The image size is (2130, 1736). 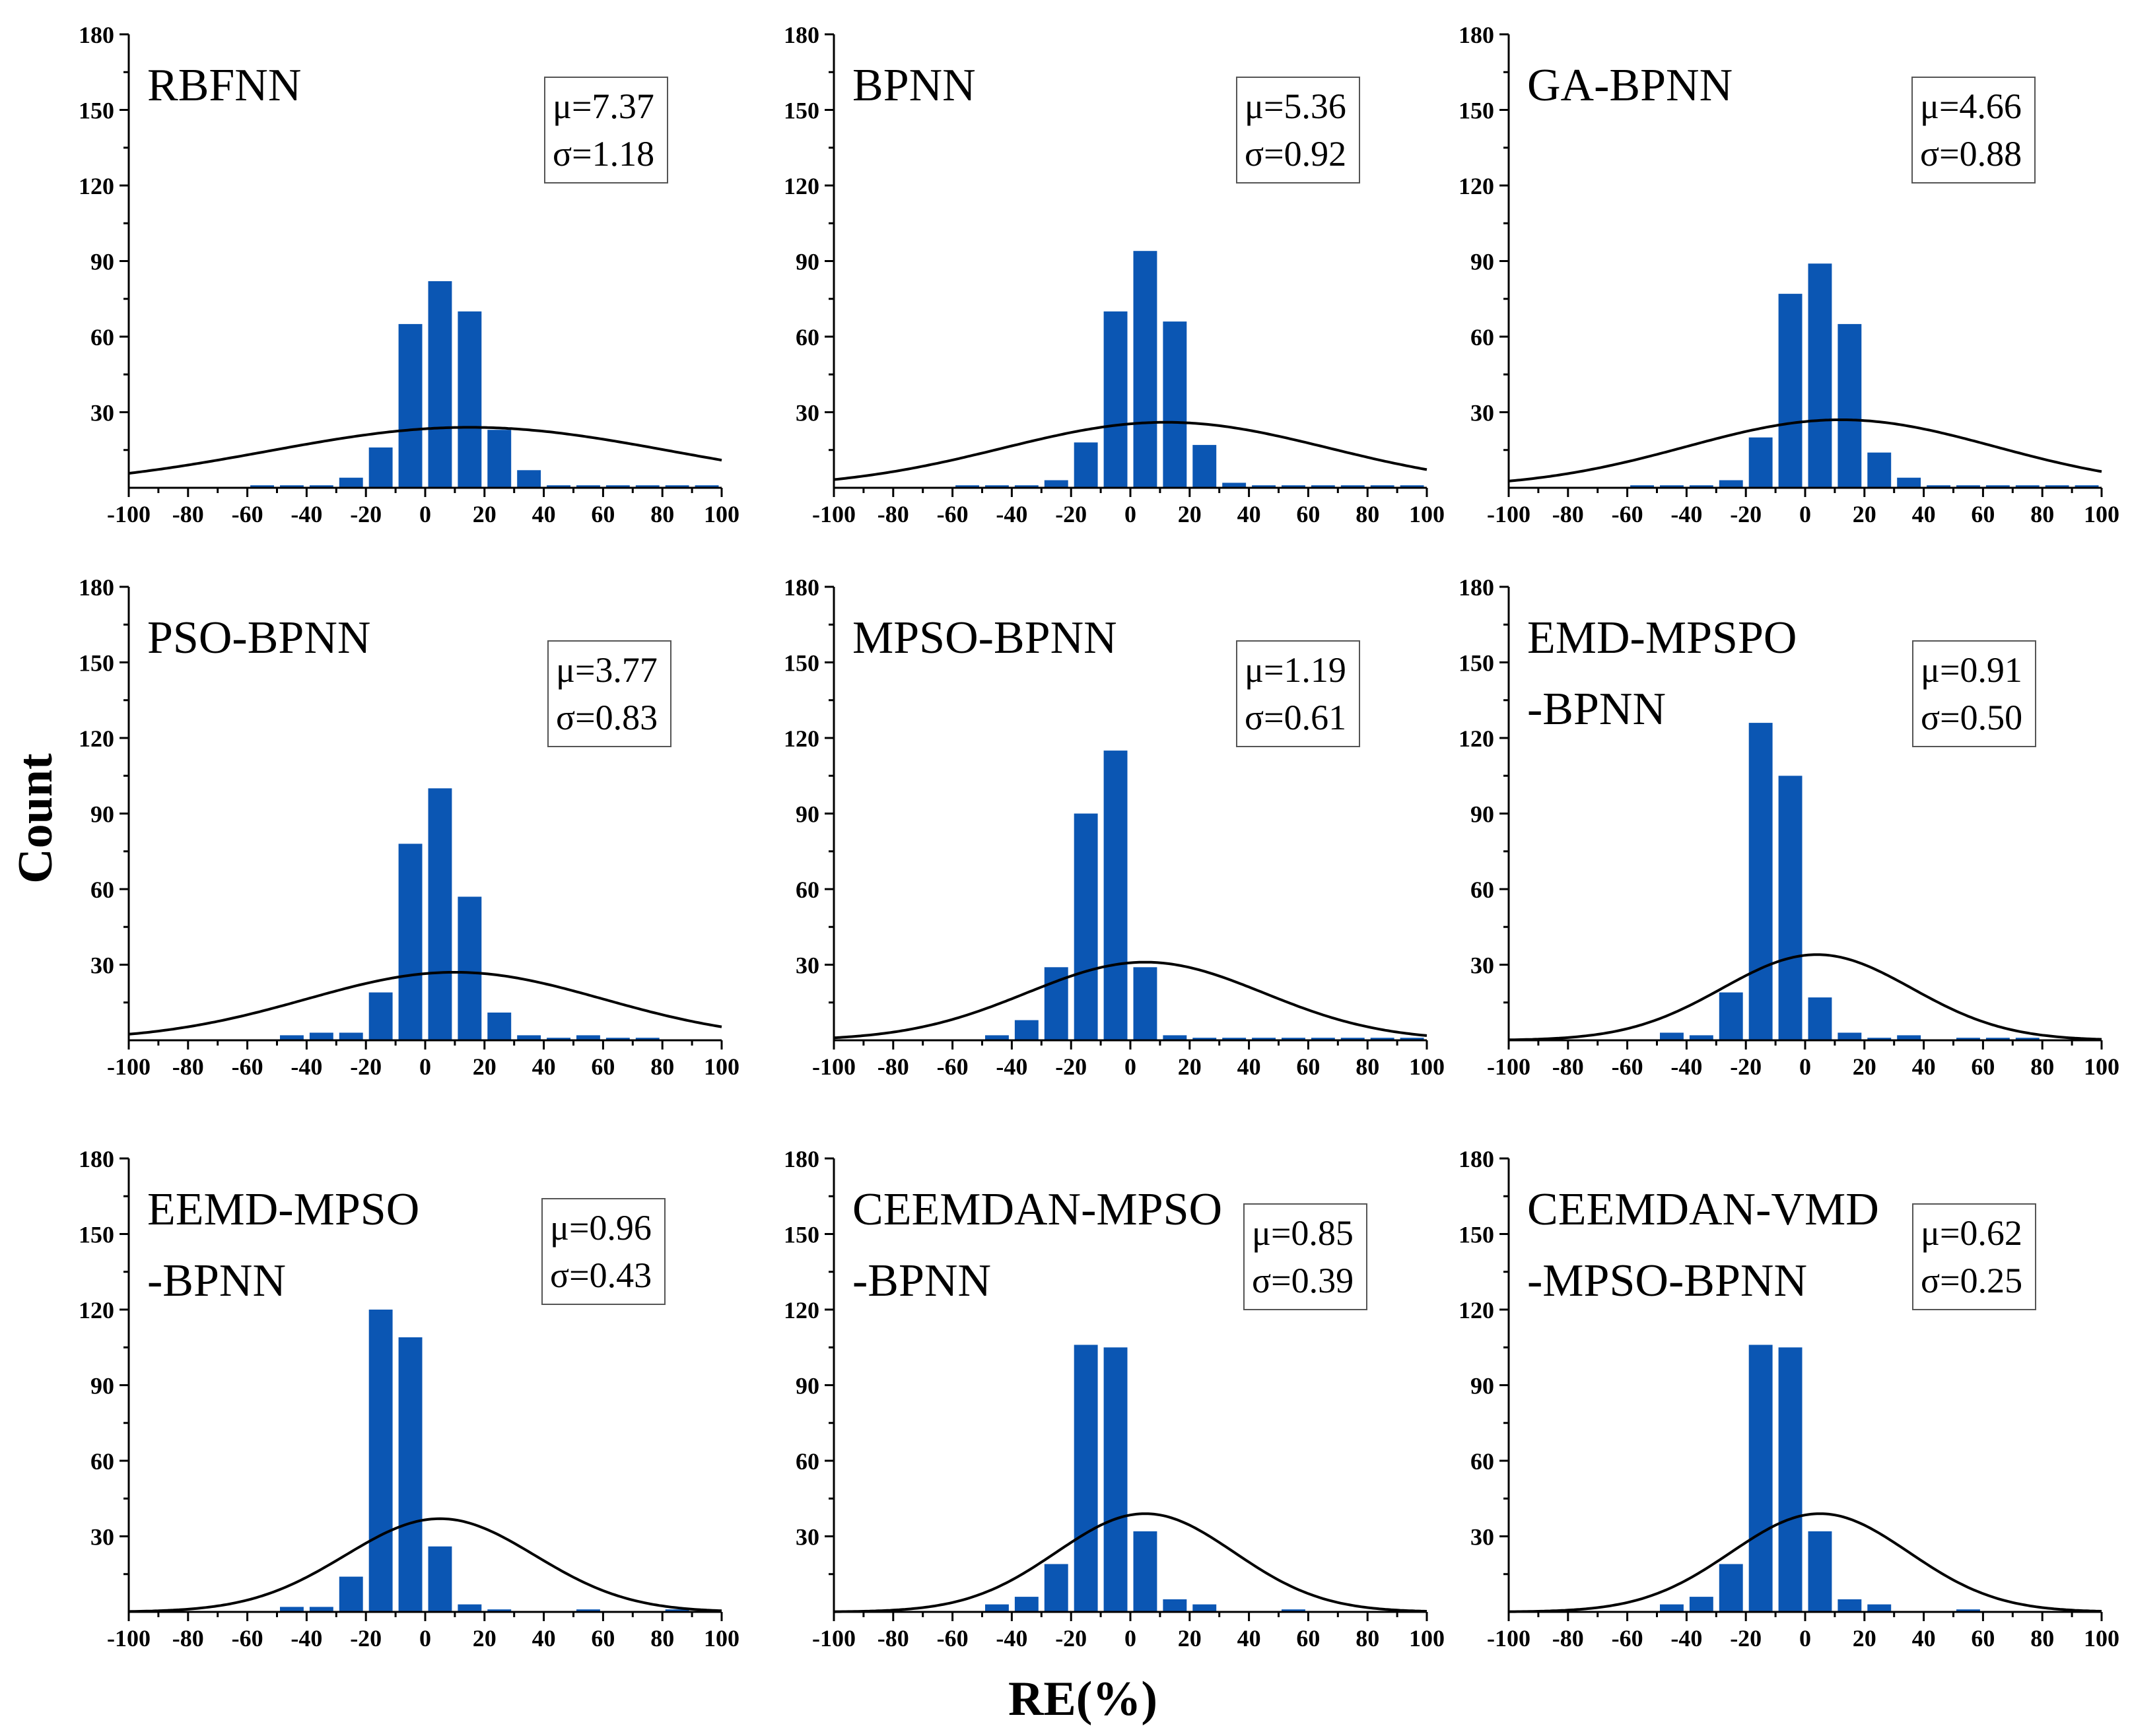 I want to click on panel-title: EMD-MPSPO, so click(x=1662, y=638).